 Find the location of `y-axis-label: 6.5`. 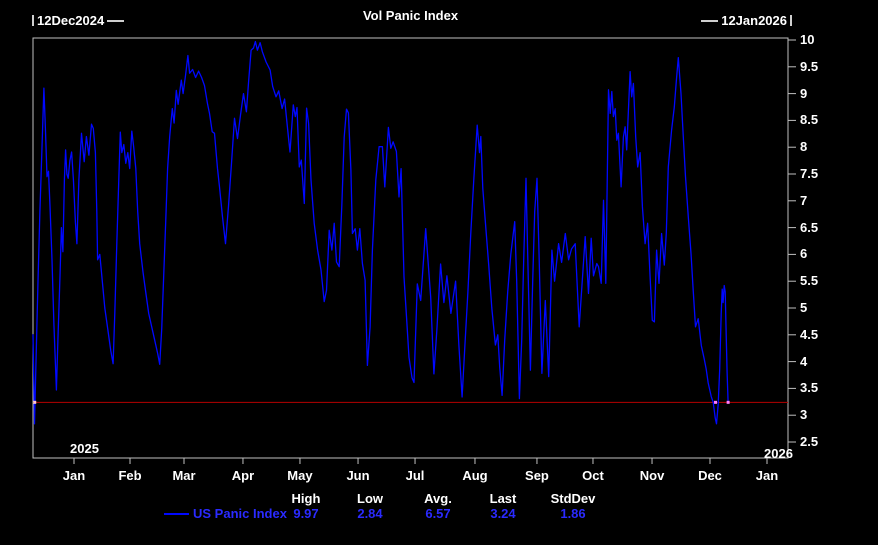

y-axis-label: 6.5 is located at coordinates (809, 227).